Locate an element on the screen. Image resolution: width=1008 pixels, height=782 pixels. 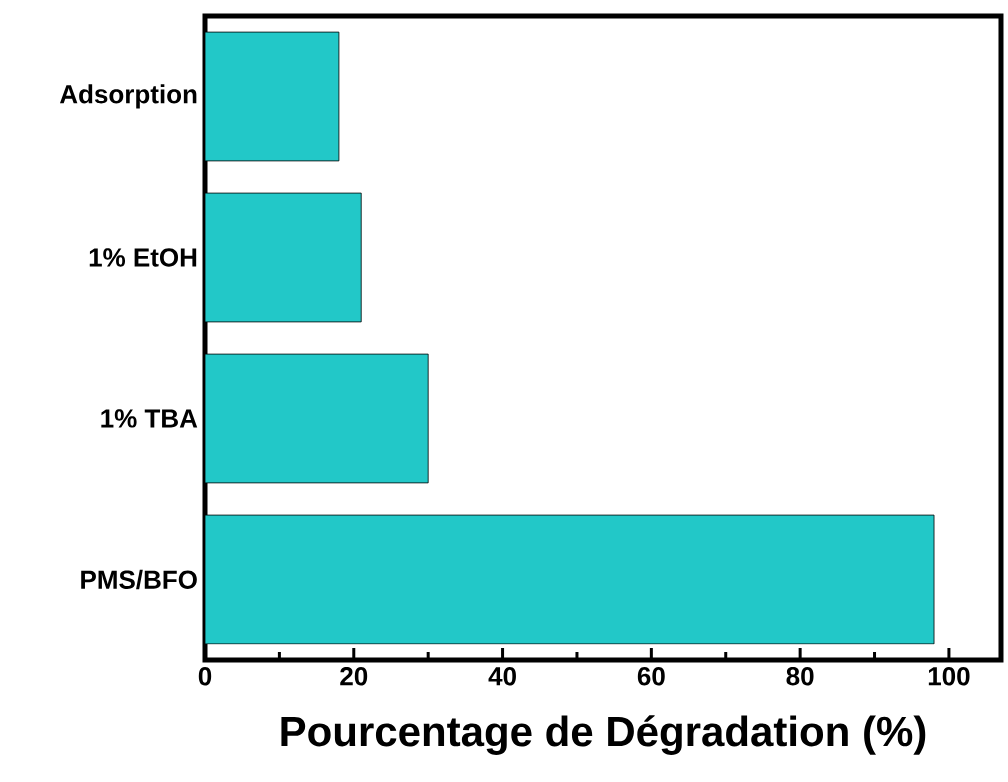
x-tick-label: 80 is located at coordinates (800, 676).